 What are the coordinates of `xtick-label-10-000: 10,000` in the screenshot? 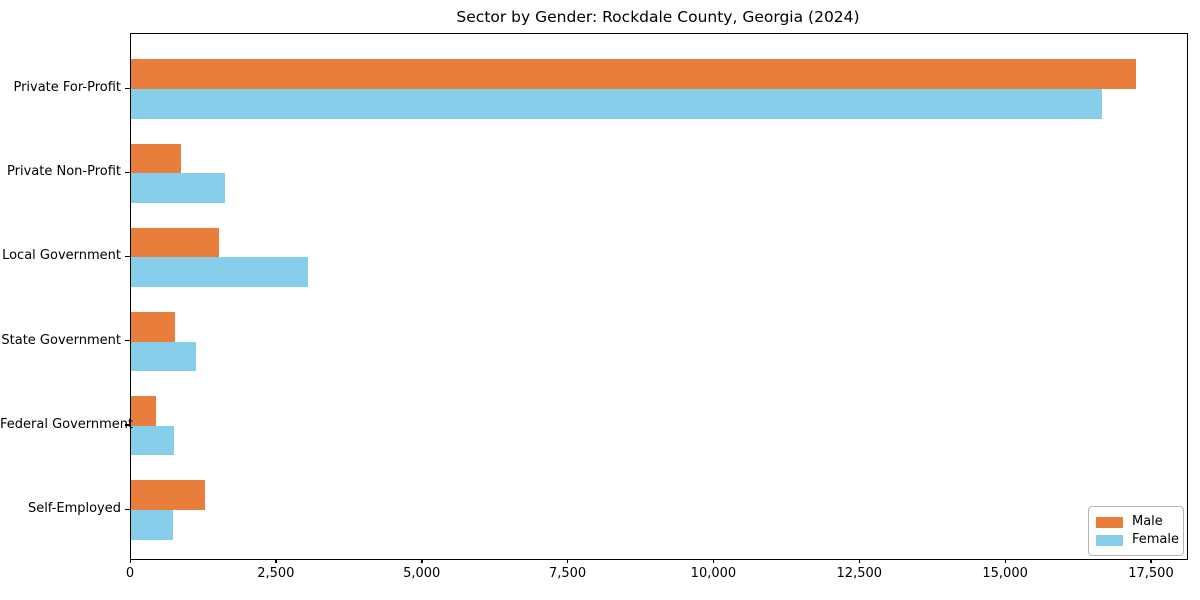 It's located at (713, 573).